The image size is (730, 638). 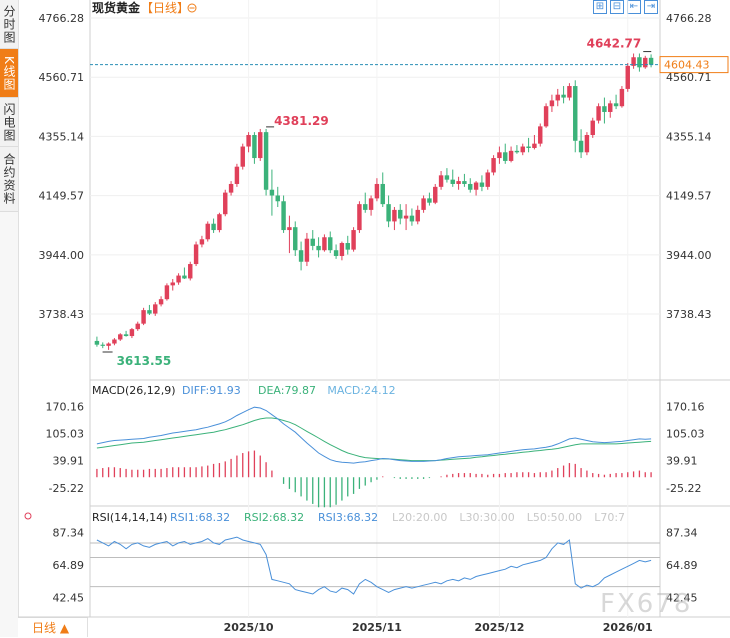 I want to click on macd-tick-right: 39.91, so click(x=682, y=461).